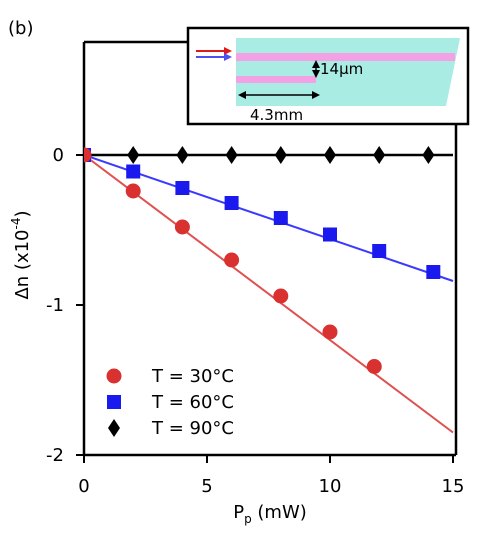 Image resolution: width=480 pixels, height=540 pixels. I want to click on x-tick-label: 10, so click(330, 486).